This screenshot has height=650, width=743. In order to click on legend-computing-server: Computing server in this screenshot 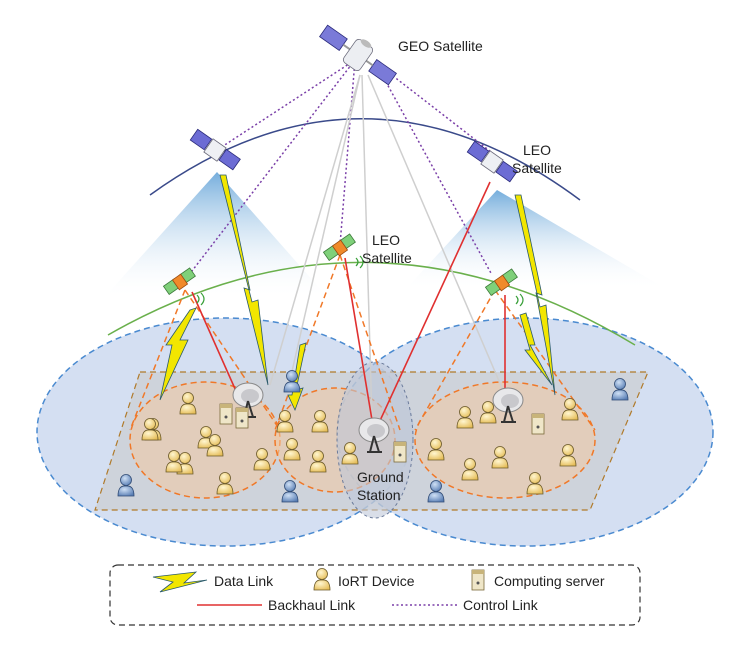, I will do `click(549, 581)`.